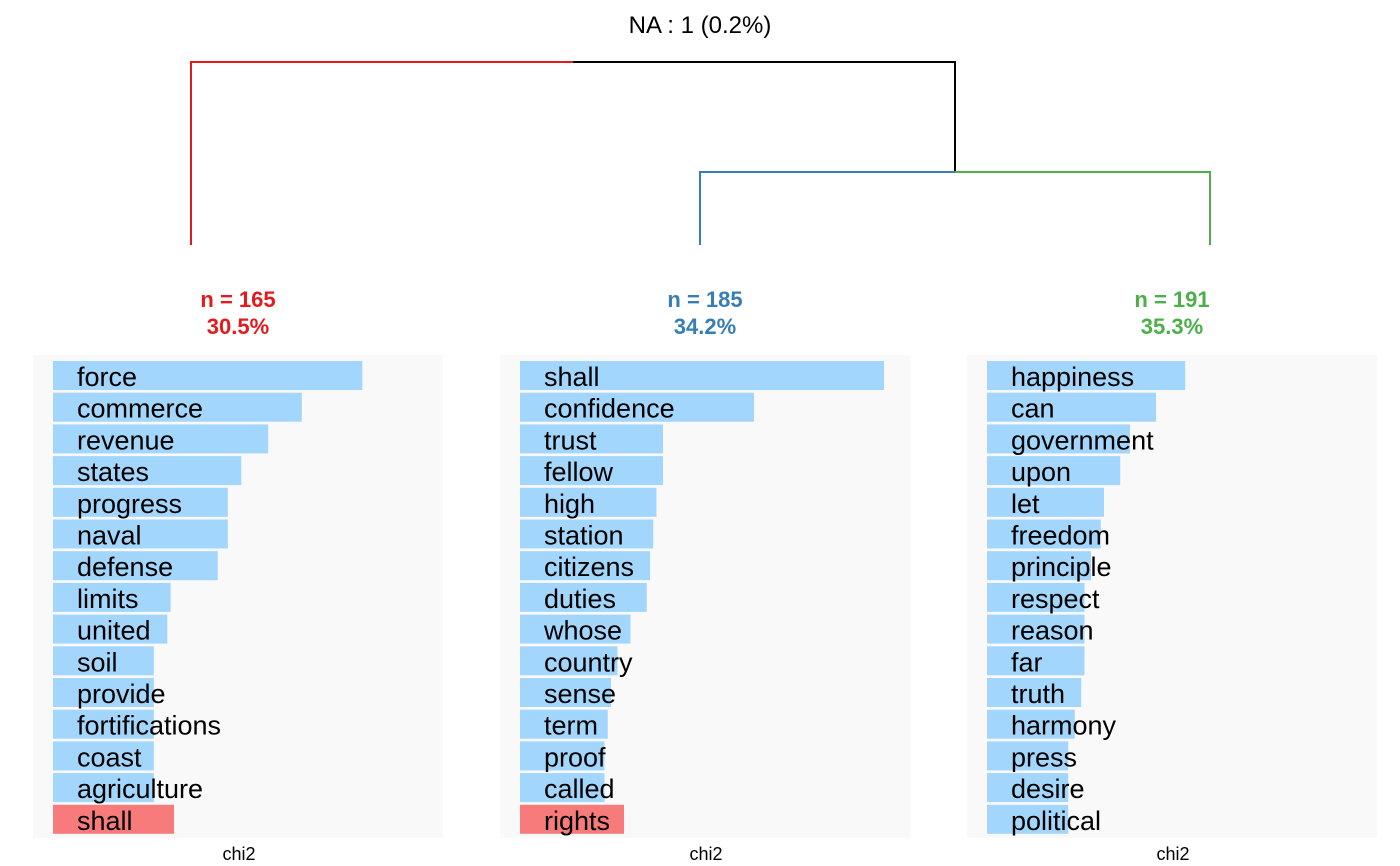 This screenshot has width=1400, height=866. I want to click on bar-label: sense, so click(580, 694).